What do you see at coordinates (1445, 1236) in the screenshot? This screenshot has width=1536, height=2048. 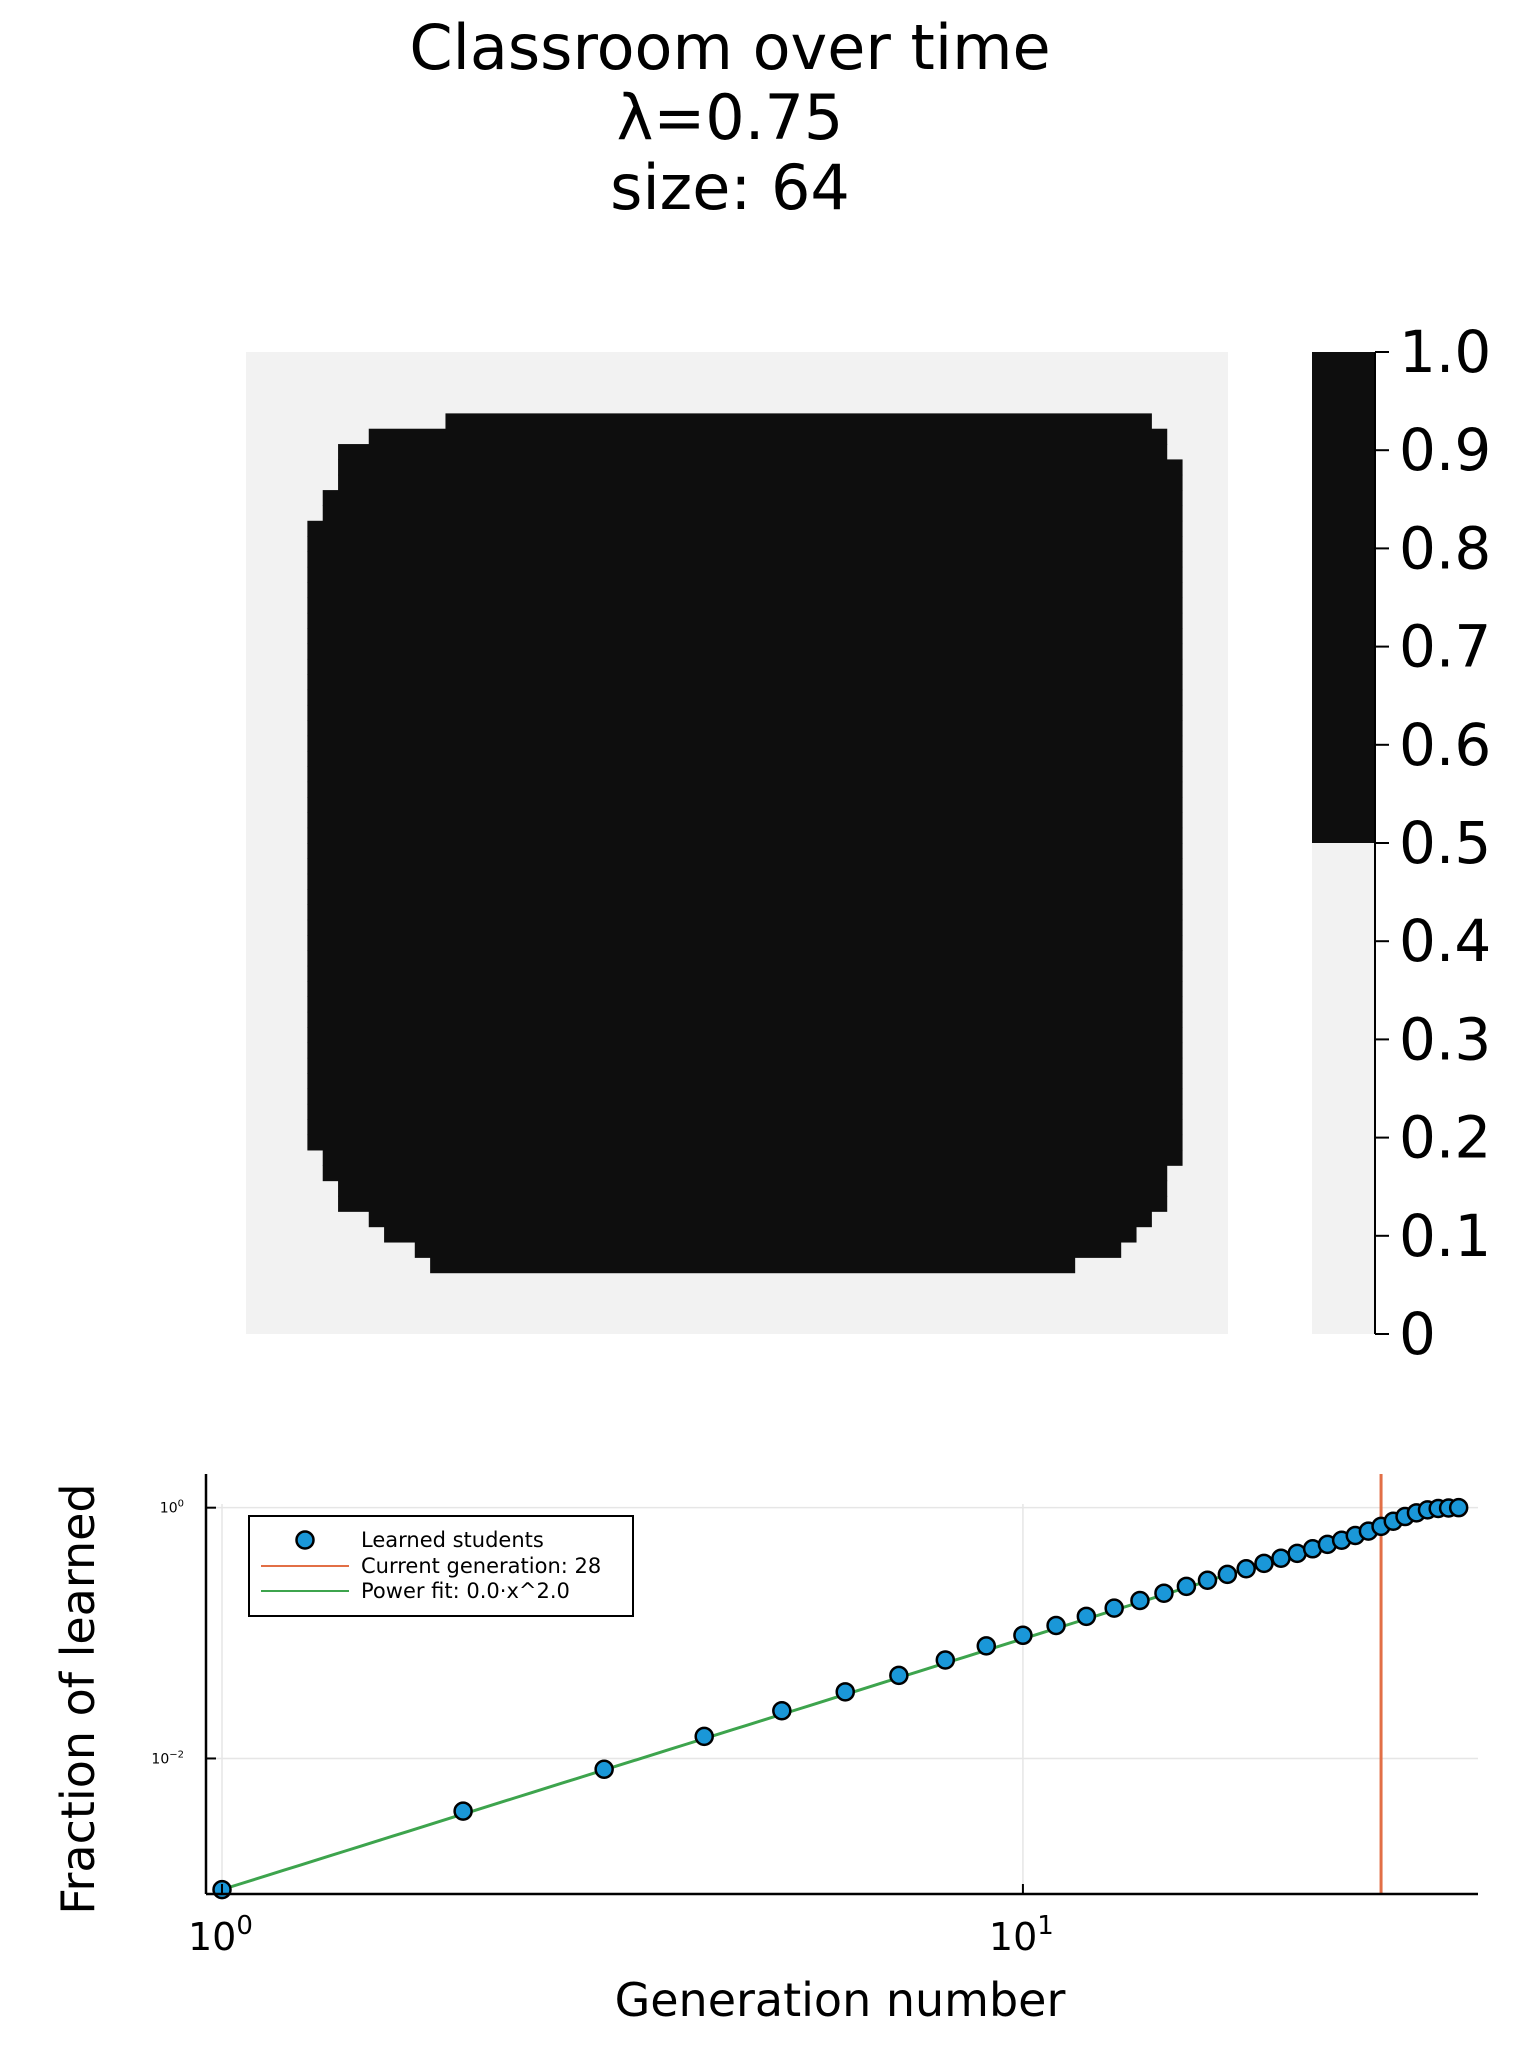 I see `colorbar-tick-label: 0.1` at bounding box center [1445, 1236].